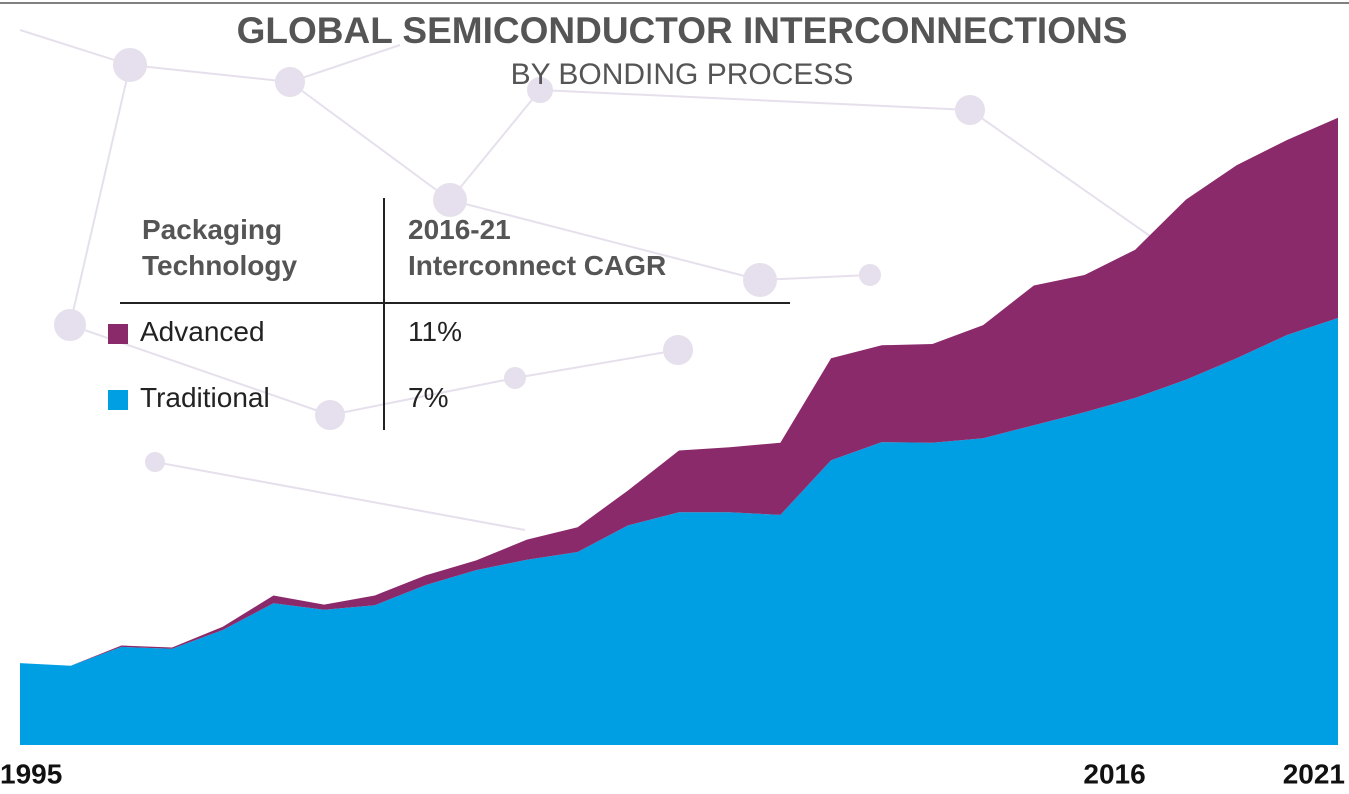  I want to click on x-tick-label: 2021, so click(1314, 773).